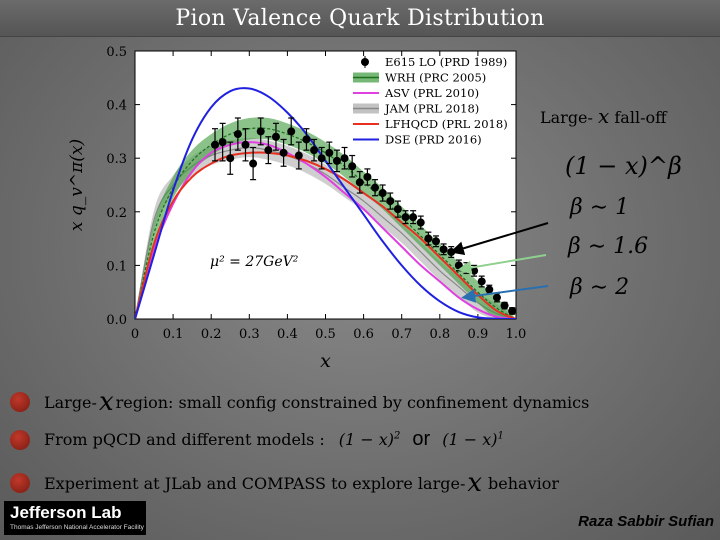 The height and width of the screenshot is (540, 720). What do you see at coordinates (77, 185) in the screenshot?
I see `y-axis-label: x q_v^π(x)` at bounding box center [77, 185].